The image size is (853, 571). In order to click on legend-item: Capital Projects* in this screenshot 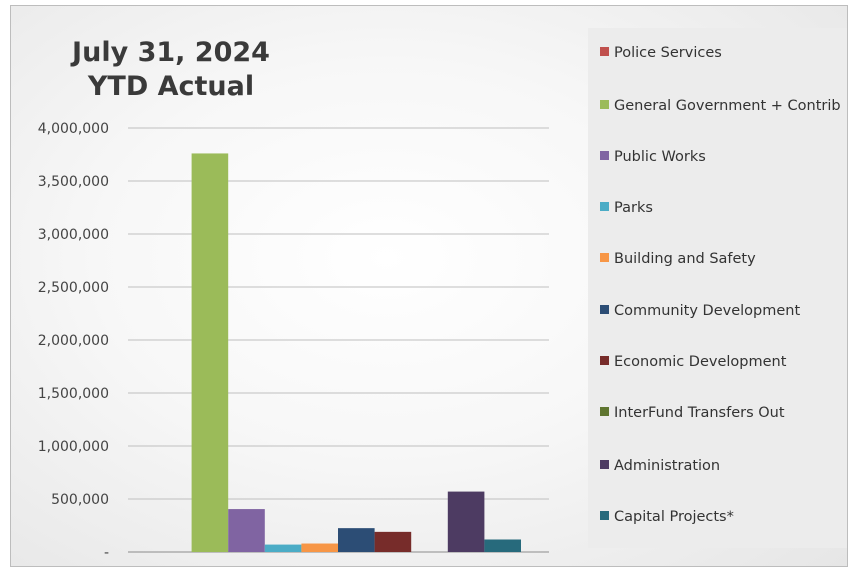, I will do `click(722, 517)`.